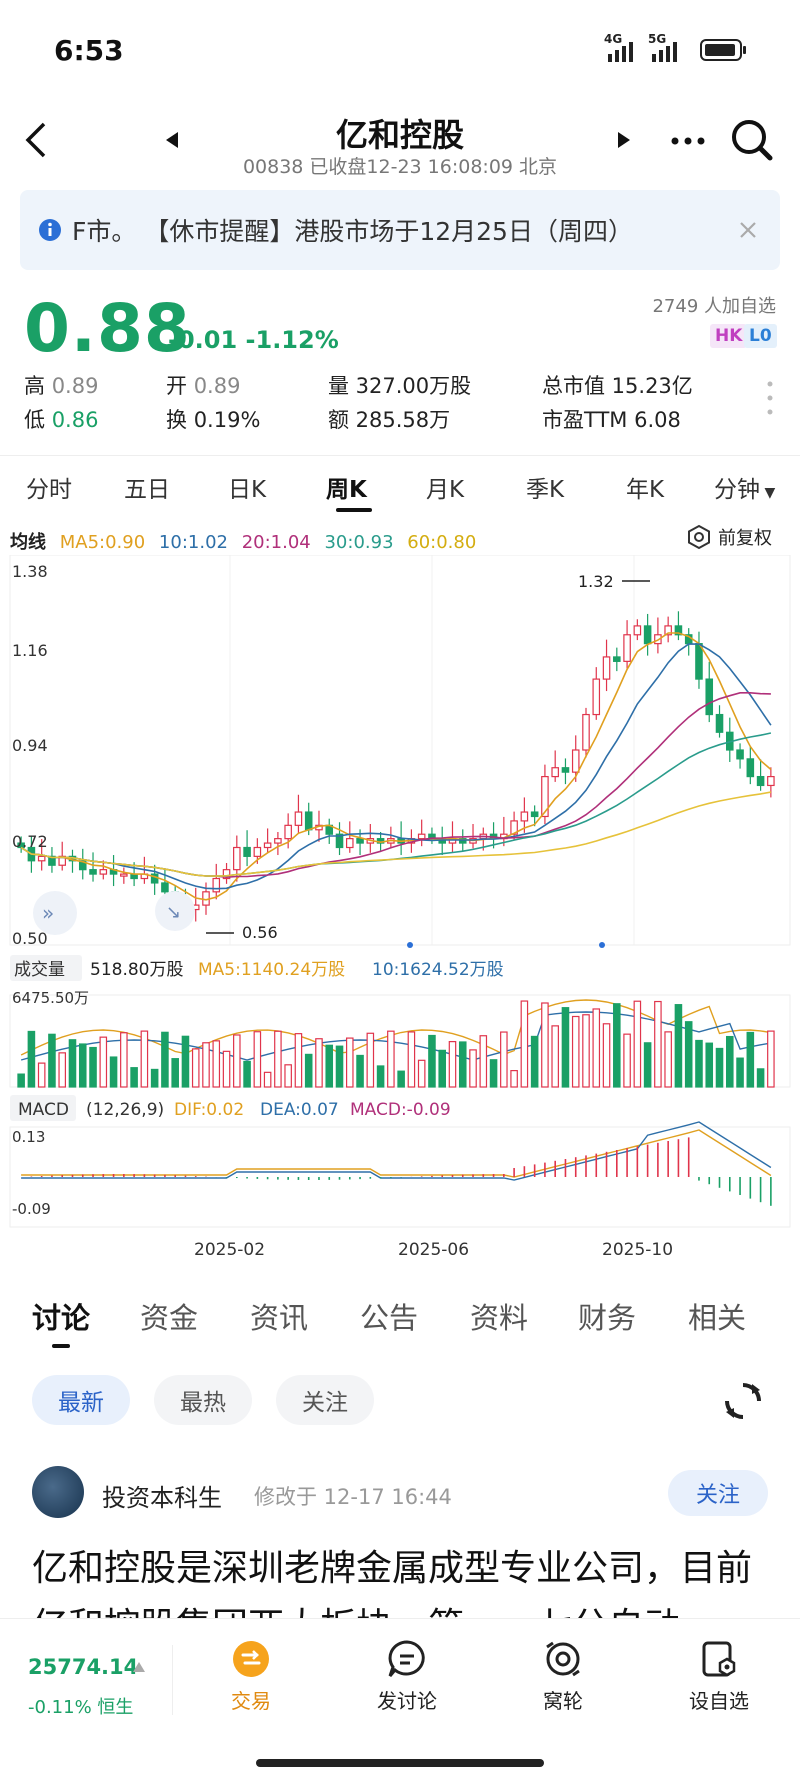 The width and height of the screenshot is (800, 1779). What do you see at coordinates (162, 1498) in the screenshot?
I see `post-author: 投资本科生` at bounding box center [162, 1498].